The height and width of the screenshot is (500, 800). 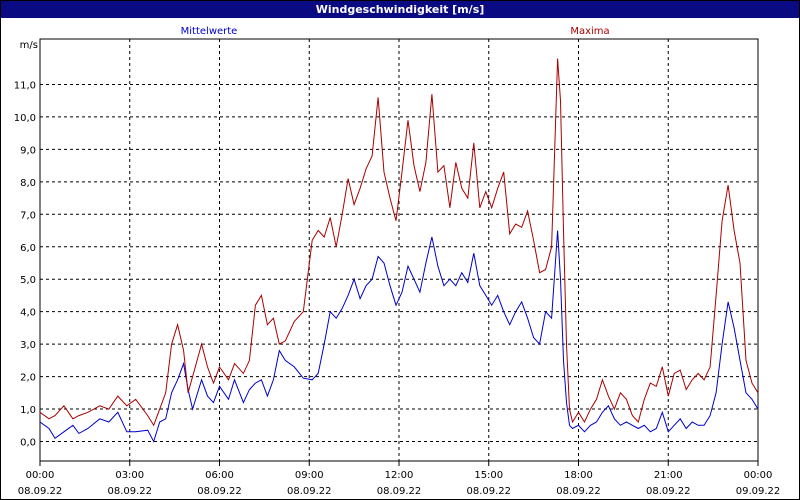 I want to click on x-tick-time: 12:00, so click(x=399, y=475).